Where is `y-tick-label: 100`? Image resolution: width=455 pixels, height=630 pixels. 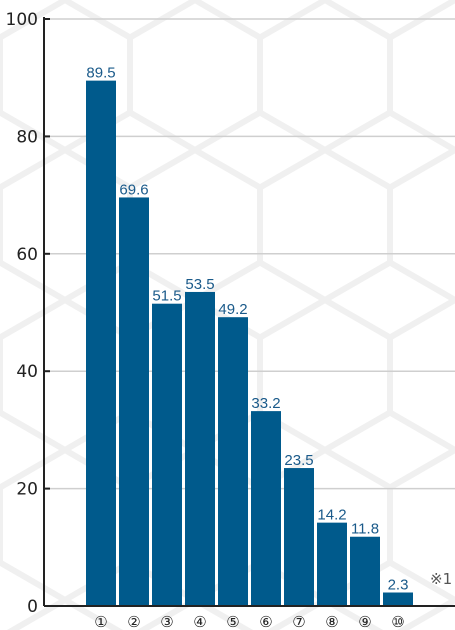
y-tick-label: 100 is located at coordinates (22, 20).